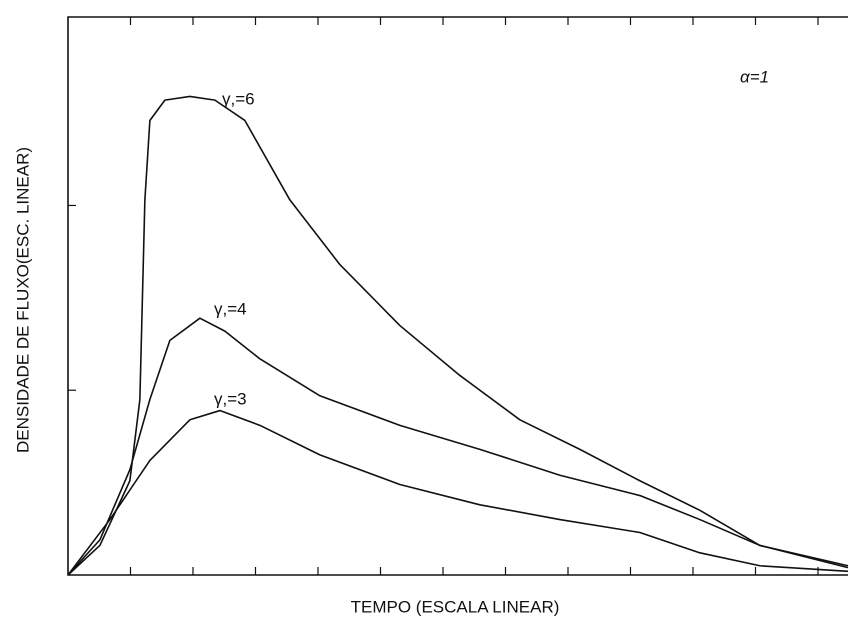  I want to click on annotation: α=1, so click(754, 76).